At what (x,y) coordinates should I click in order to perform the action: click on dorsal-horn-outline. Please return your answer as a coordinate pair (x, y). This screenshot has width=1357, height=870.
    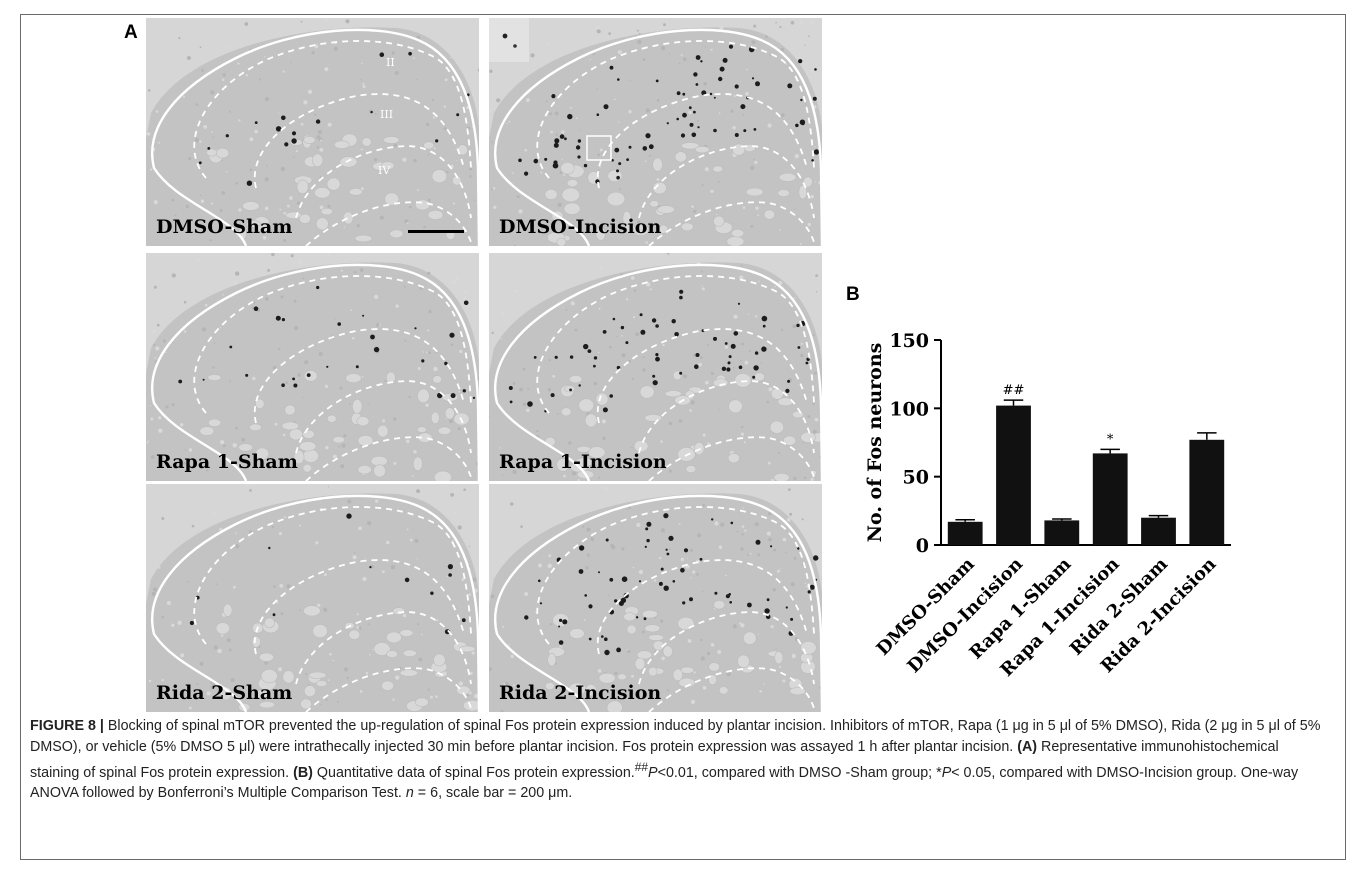
    Looking at the image, I should click on (658, 137).